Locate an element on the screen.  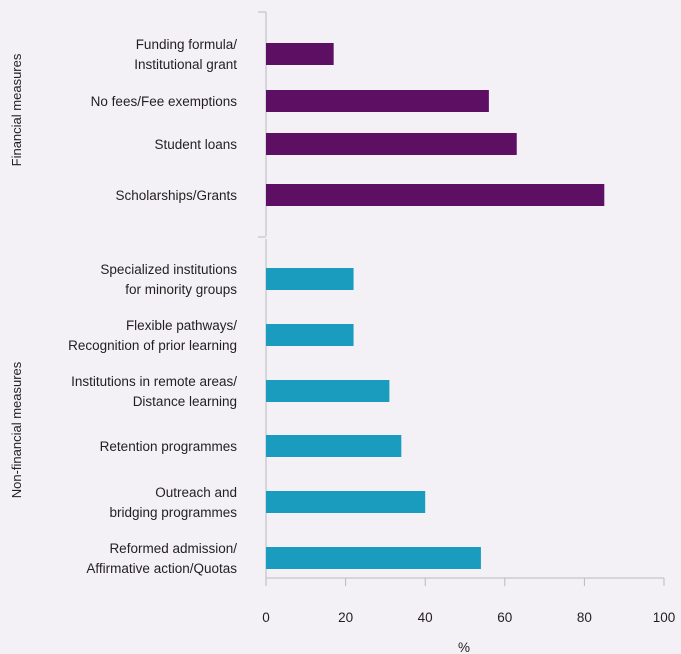
group-label-financial: Financial measures is located at coordinates (16, 109).